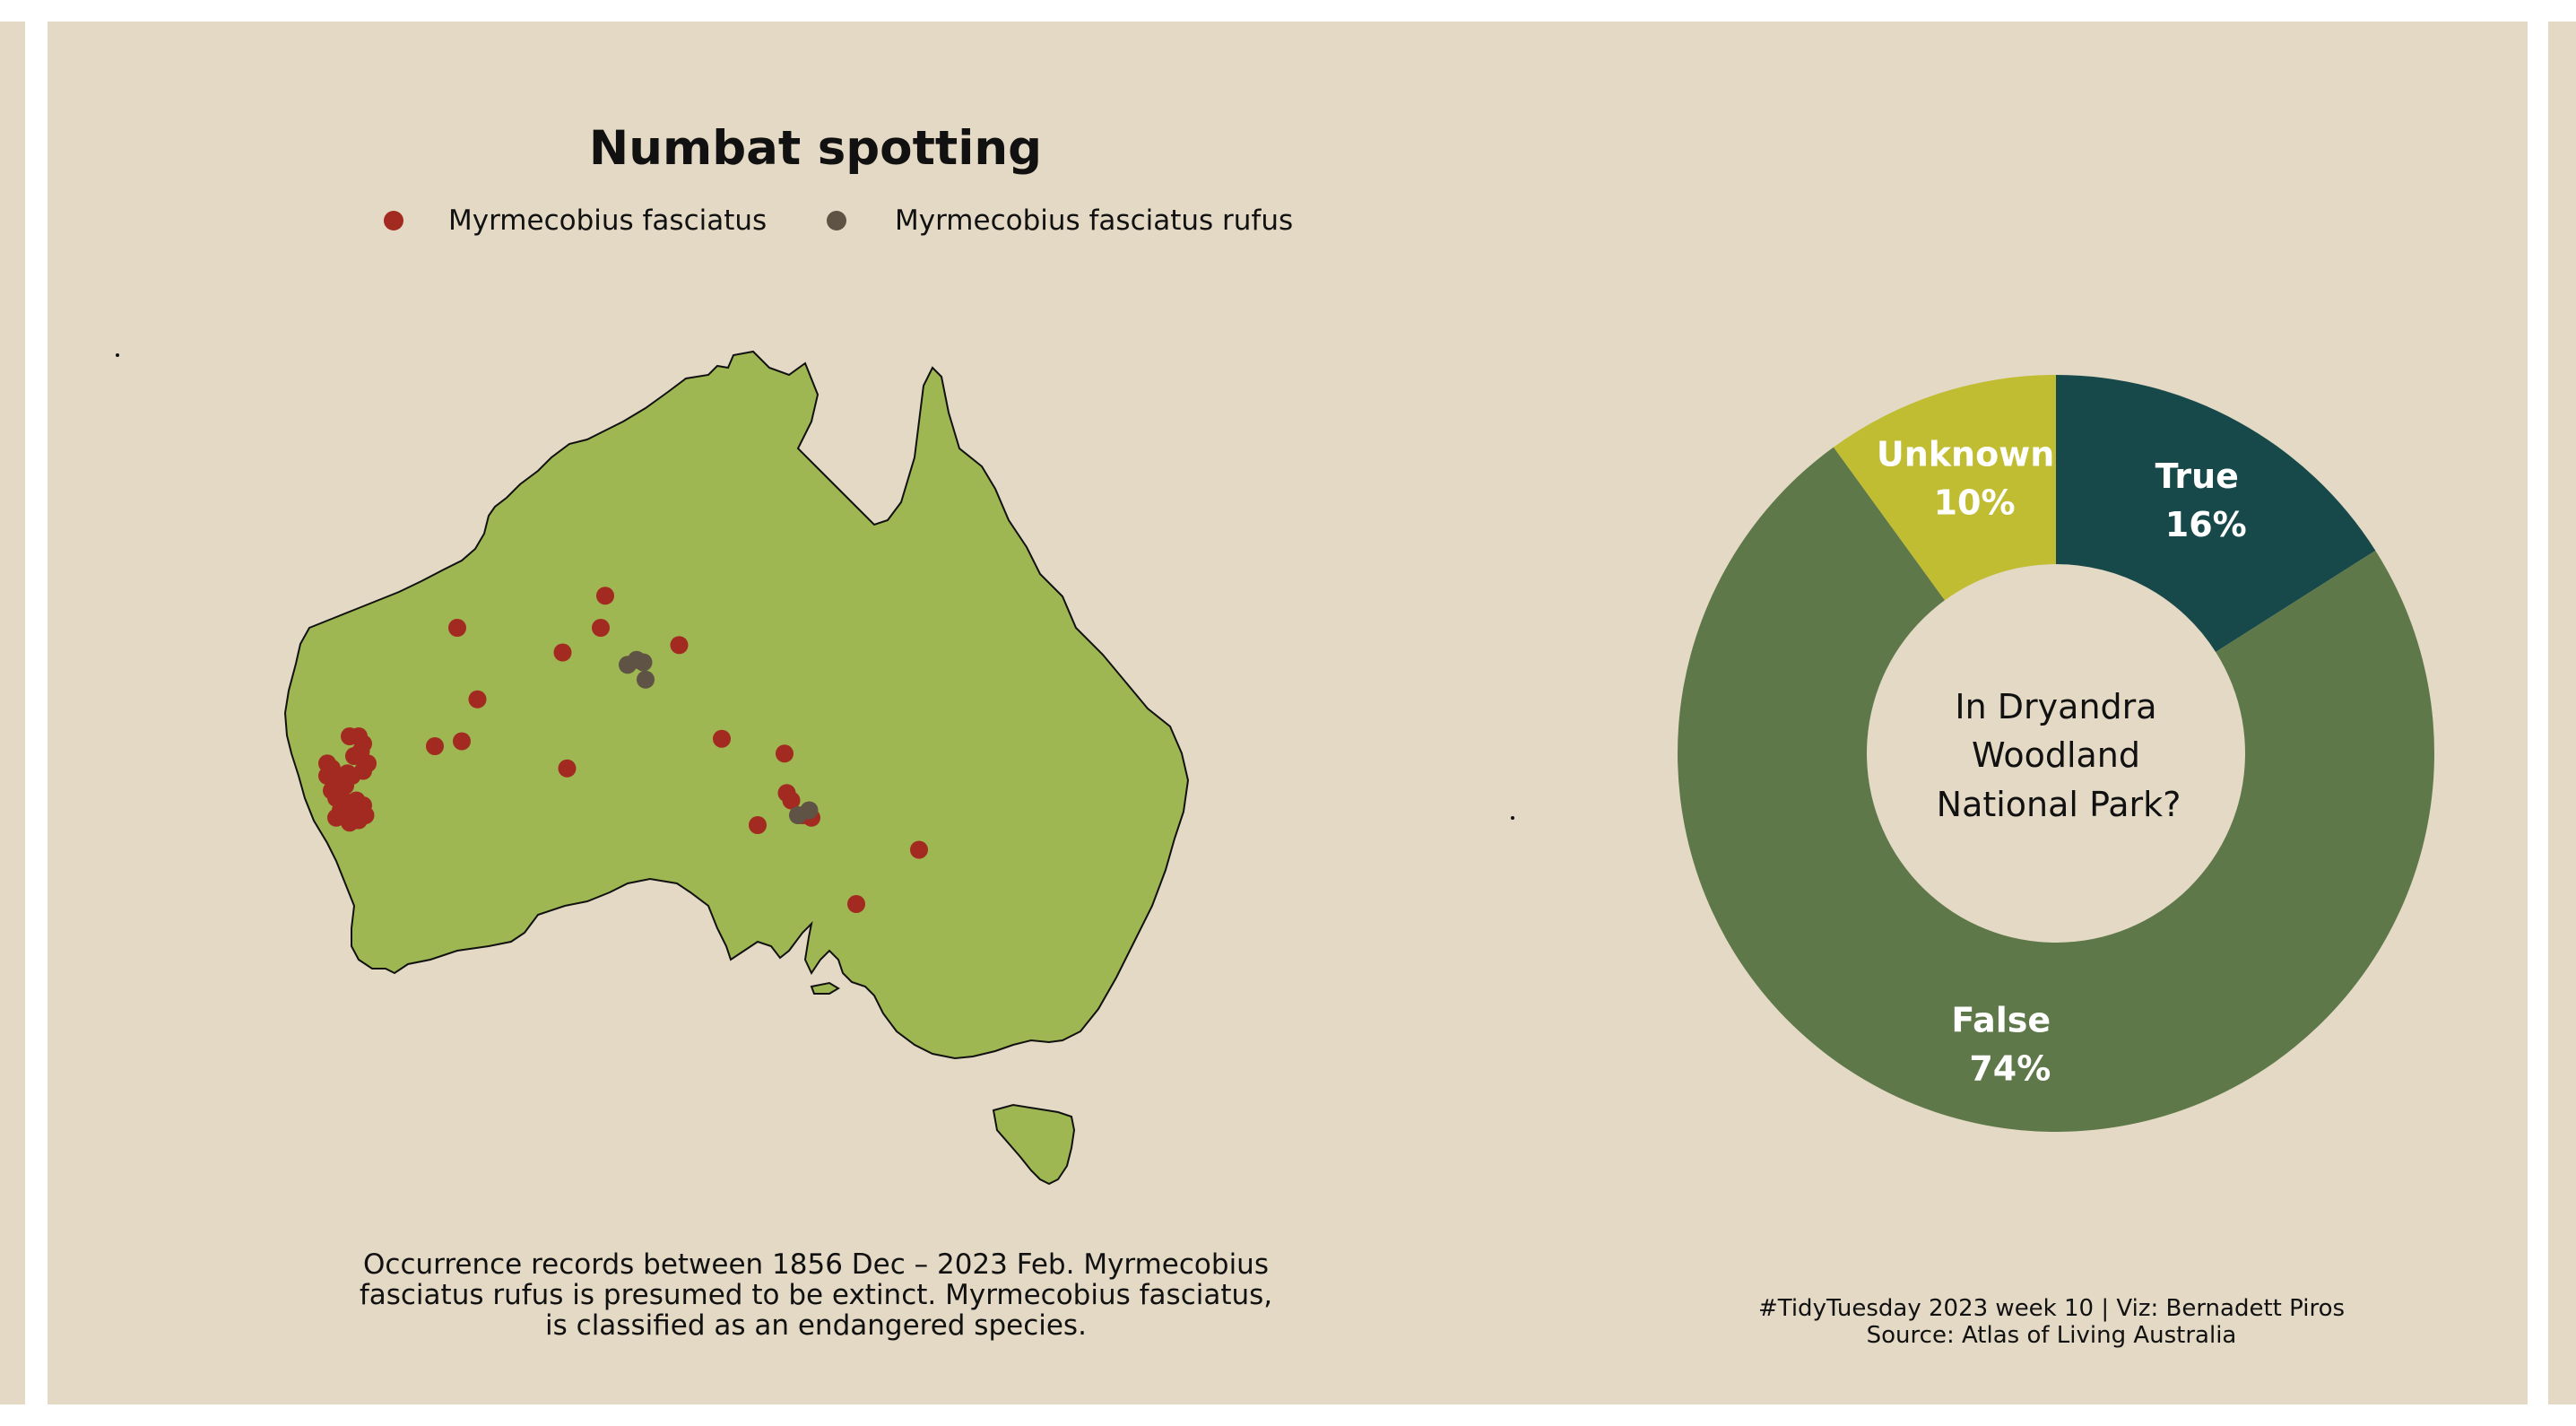 This screenshot has width=2576, height=1426. Describe the element at coordinates (2055, 706) in the screenshot. I see `donut-center-line-1: In Dryandra` at that location.